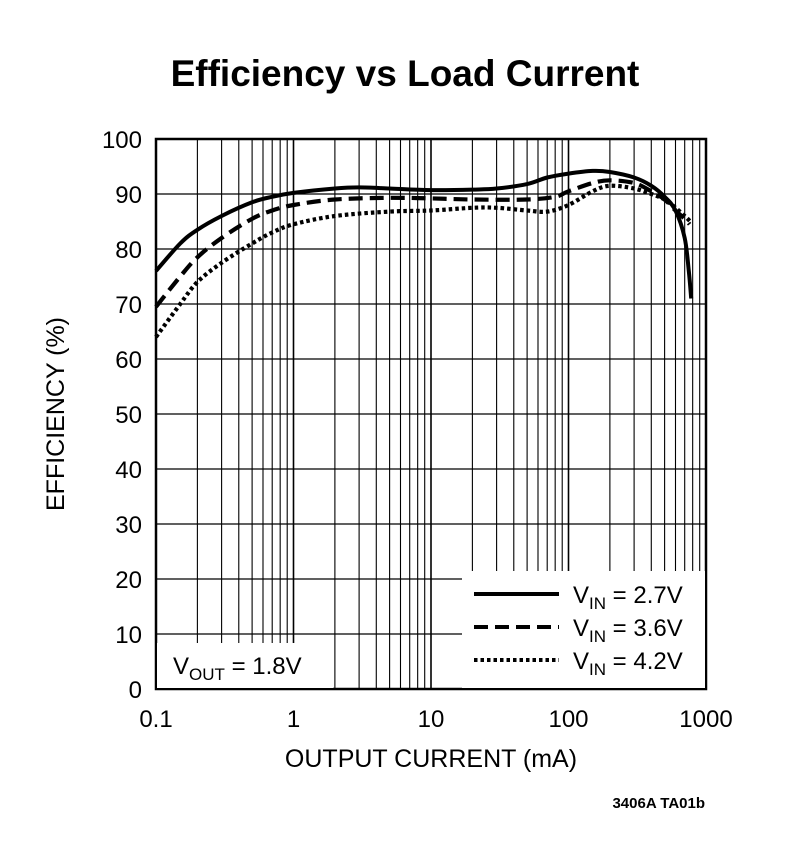 The width and height of the screenshot is (802, 845). I want to click on y-tick-label-60: 60, so click(128, 360).